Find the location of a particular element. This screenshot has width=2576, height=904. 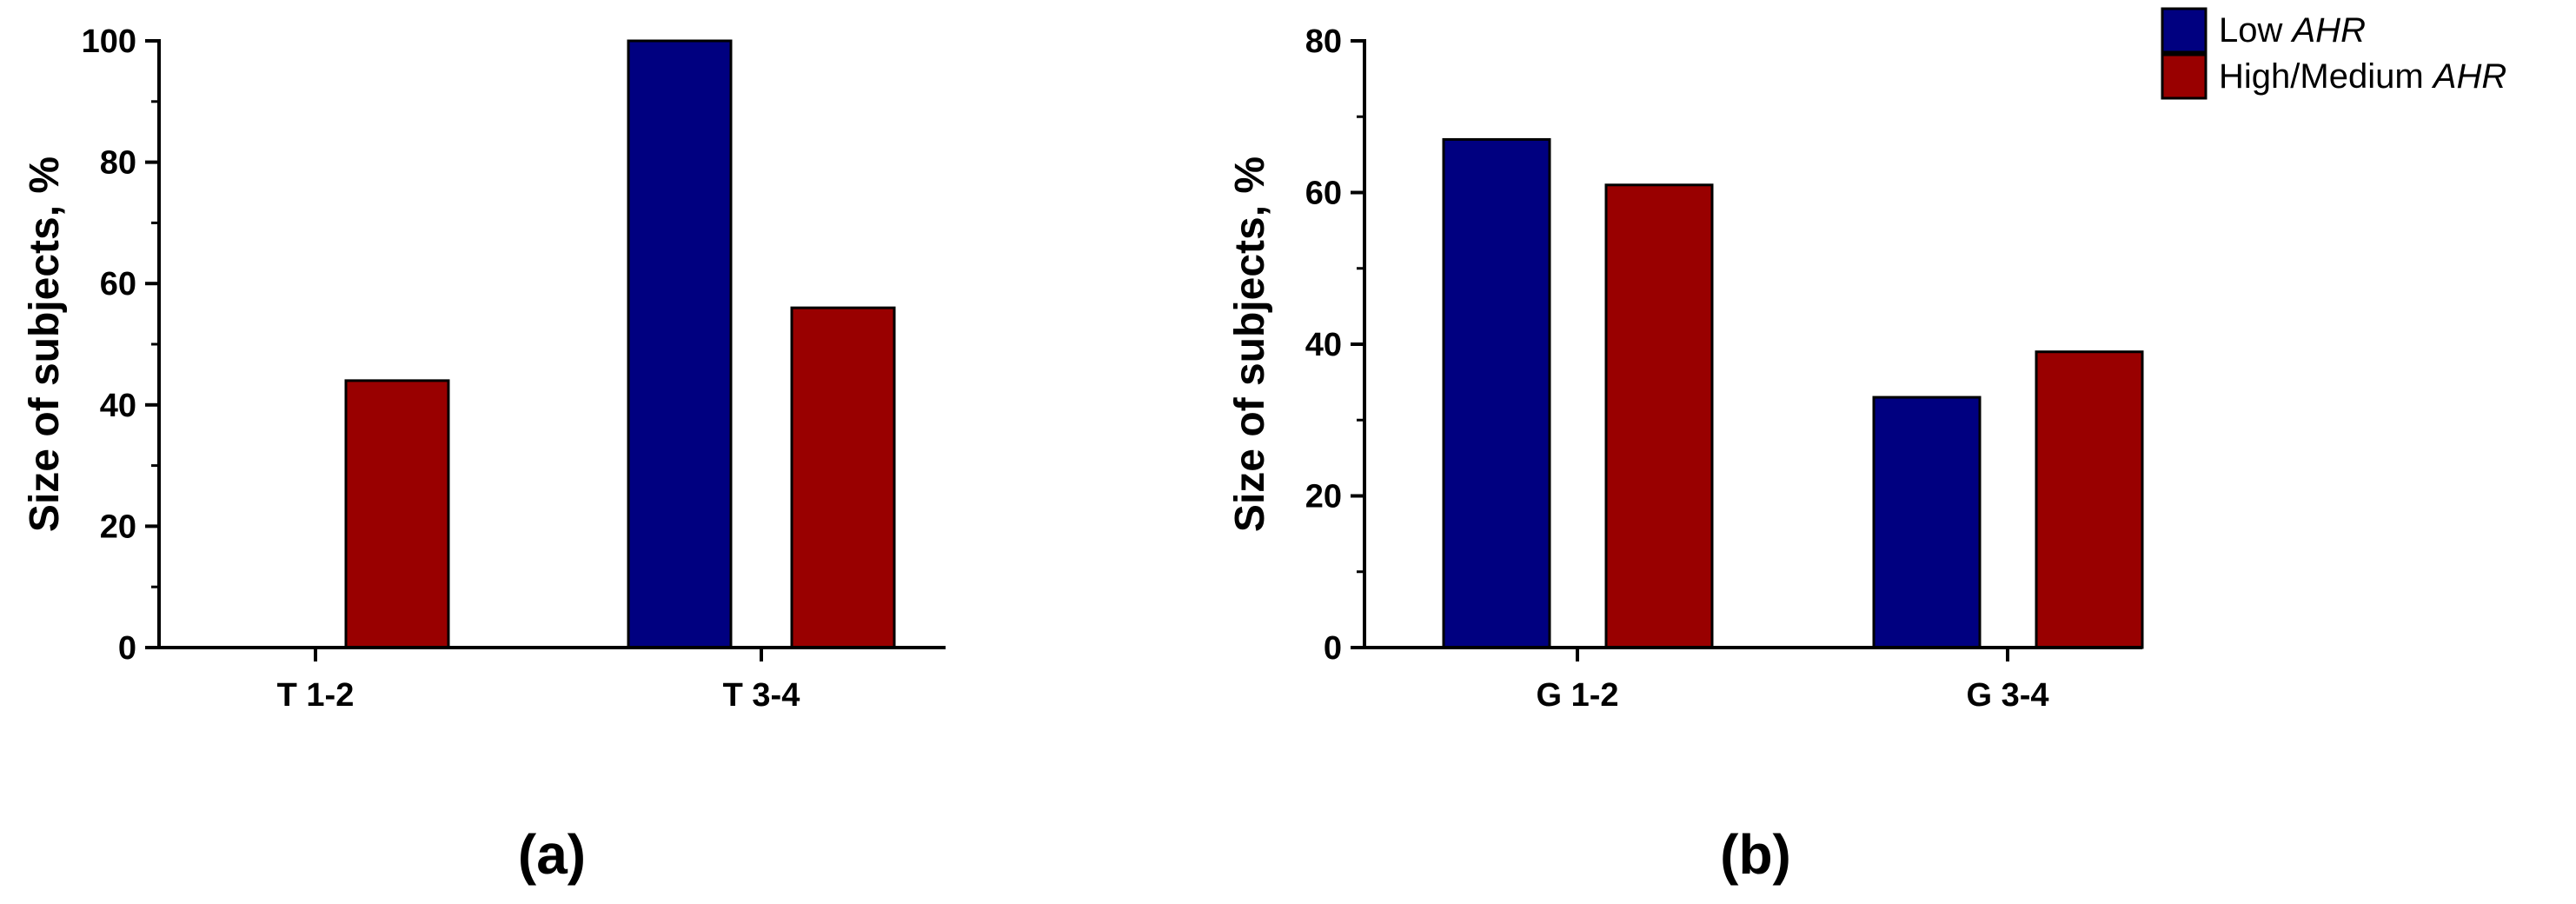

legend-label-text: Low is located at coordinates (2256, 30).